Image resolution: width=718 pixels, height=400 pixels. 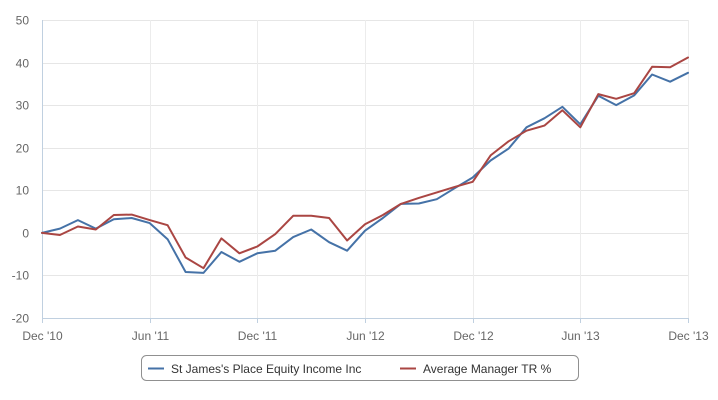 What do you see at coordinates (23, 149) in the screenshot?
I see `y-tick-label: 20` at bounding box center [23, 149].